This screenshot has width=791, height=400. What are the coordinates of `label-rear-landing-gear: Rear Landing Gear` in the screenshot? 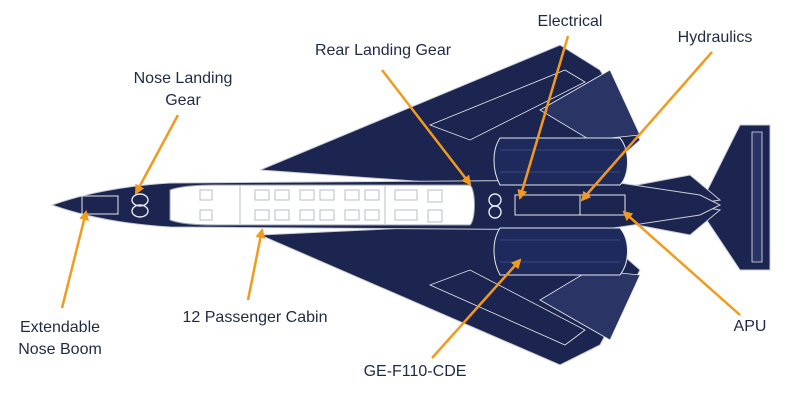 It's located at (383, 51).